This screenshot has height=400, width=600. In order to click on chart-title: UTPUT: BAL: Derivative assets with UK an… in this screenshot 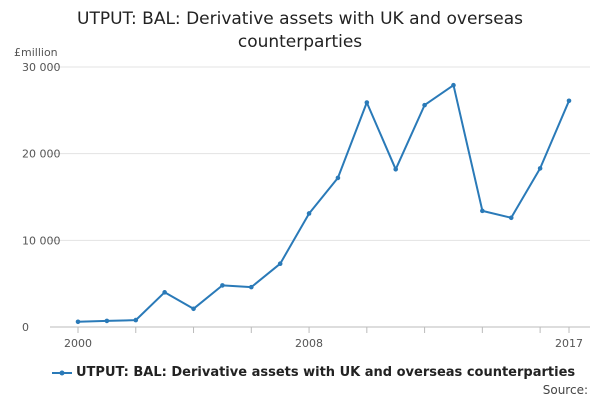, I will do `click(300, 30)`.